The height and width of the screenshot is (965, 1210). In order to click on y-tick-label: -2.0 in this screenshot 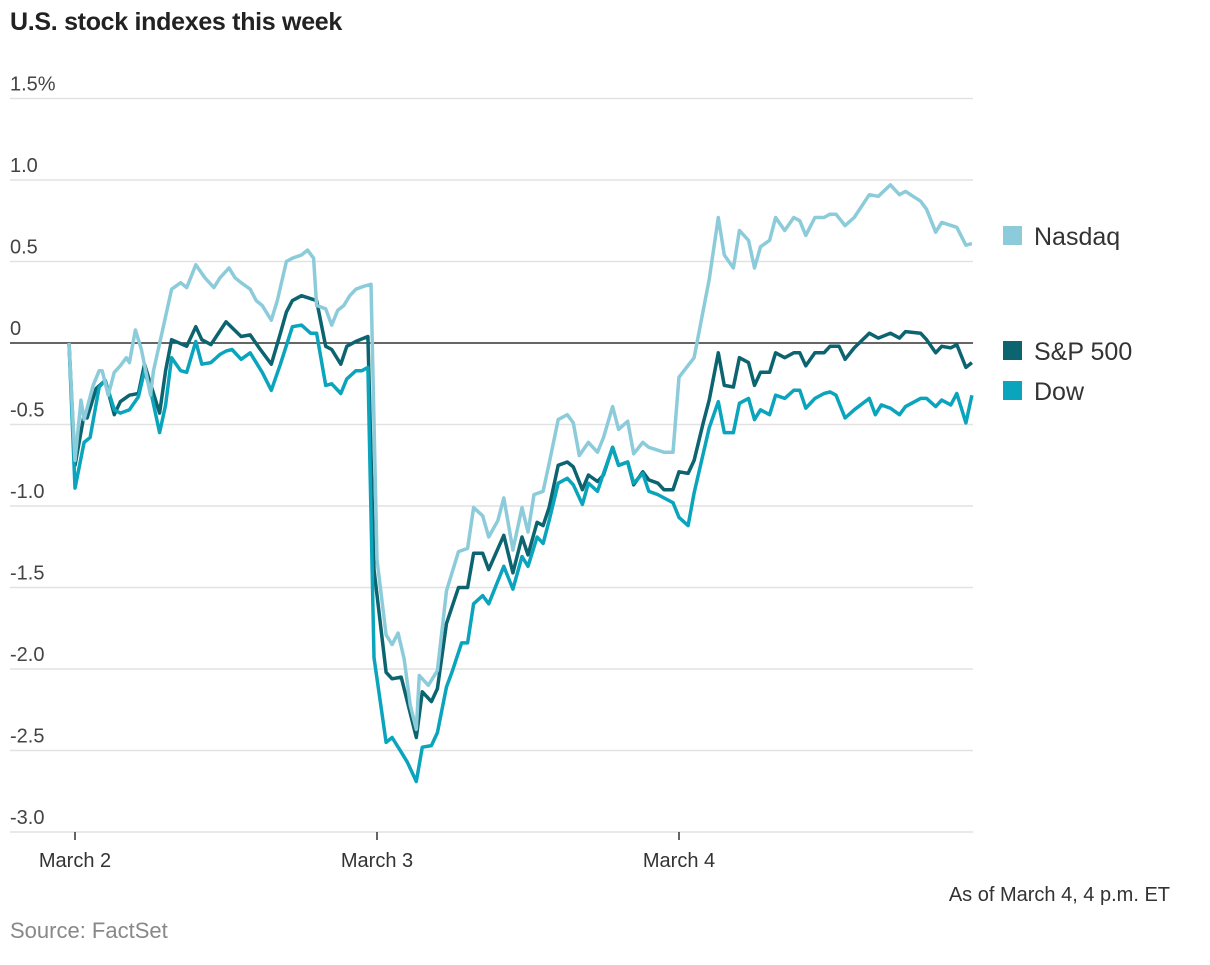, I will do `click(27, 655)`.